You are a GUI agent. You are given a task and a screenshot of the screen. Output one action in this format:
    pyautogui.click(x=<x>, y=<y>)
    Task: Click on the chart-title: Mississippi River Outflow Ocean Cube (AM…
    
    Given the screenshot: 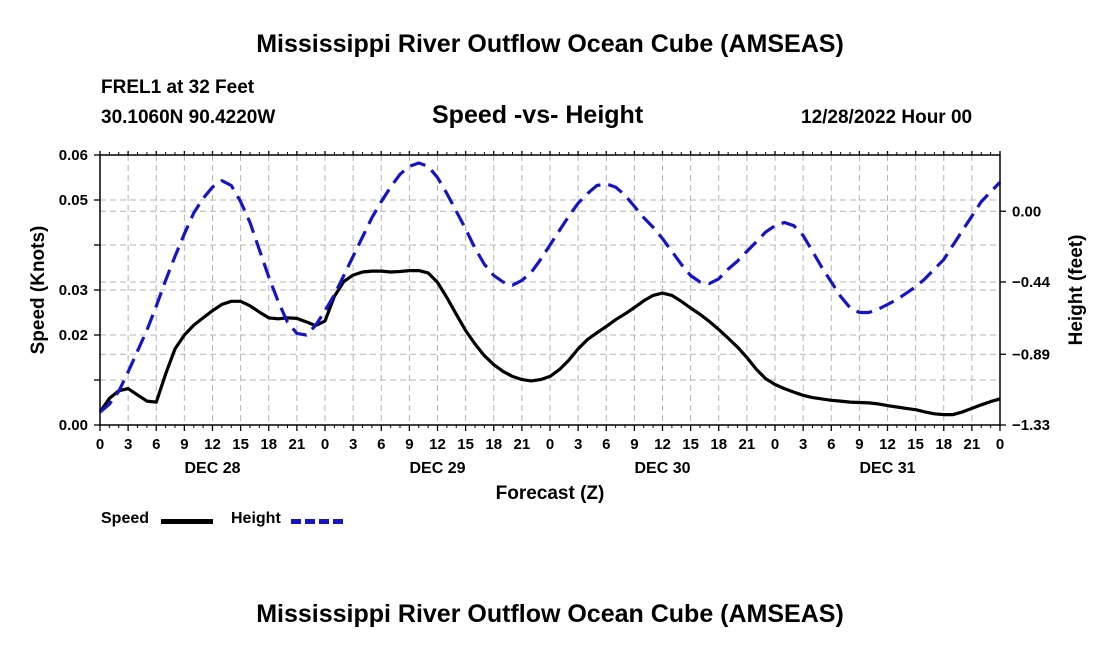 What is the action you would take?
    pyautogui.click(x=550, y=44)
    